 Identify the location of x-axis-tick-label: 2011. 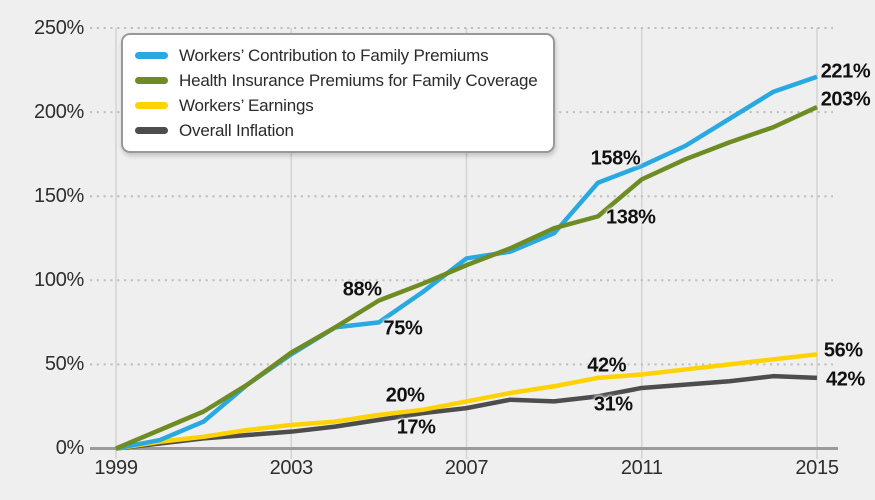
(641, 468).